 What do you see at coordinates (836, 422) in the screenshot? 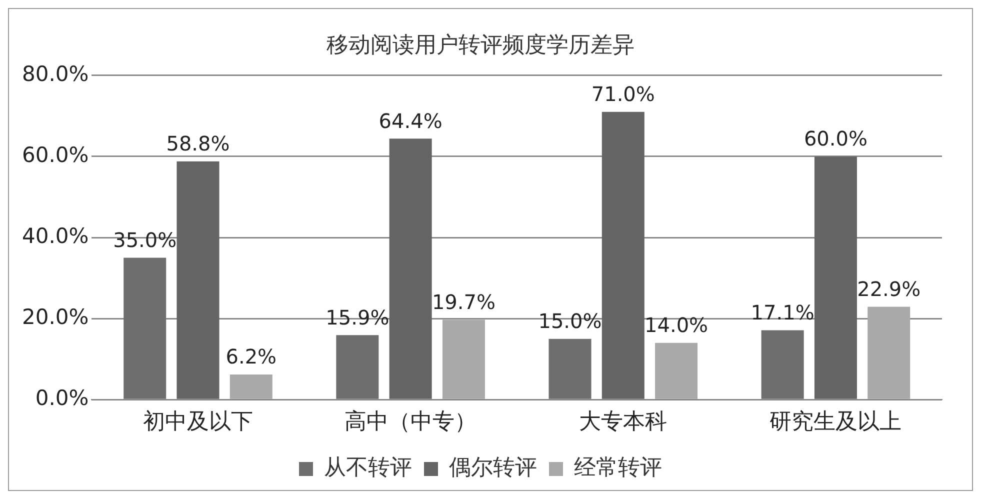
I see `x-tick-label: 研究生及以上` at bounding box center [836, 422].